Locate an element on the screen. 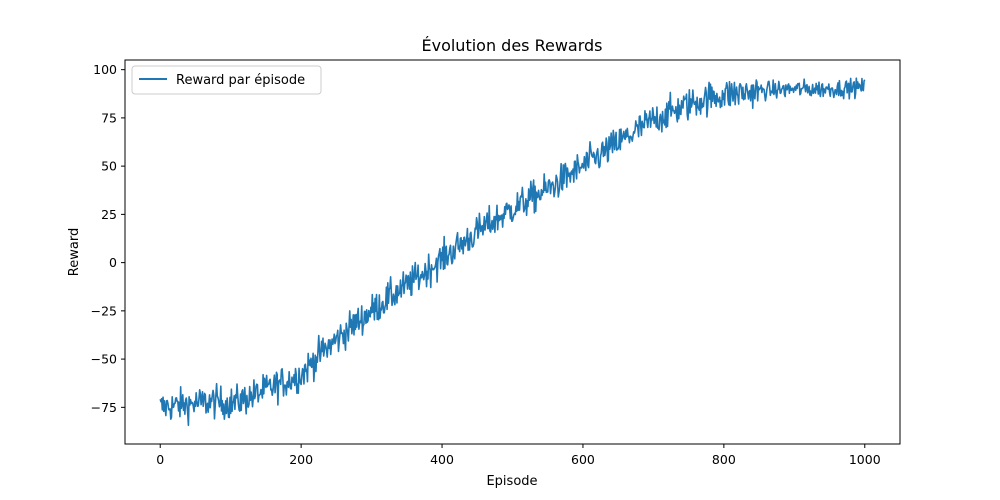 This screenshot has width=1000, height=500. legend: Reward par épisode is located at coordinates (226, 80).